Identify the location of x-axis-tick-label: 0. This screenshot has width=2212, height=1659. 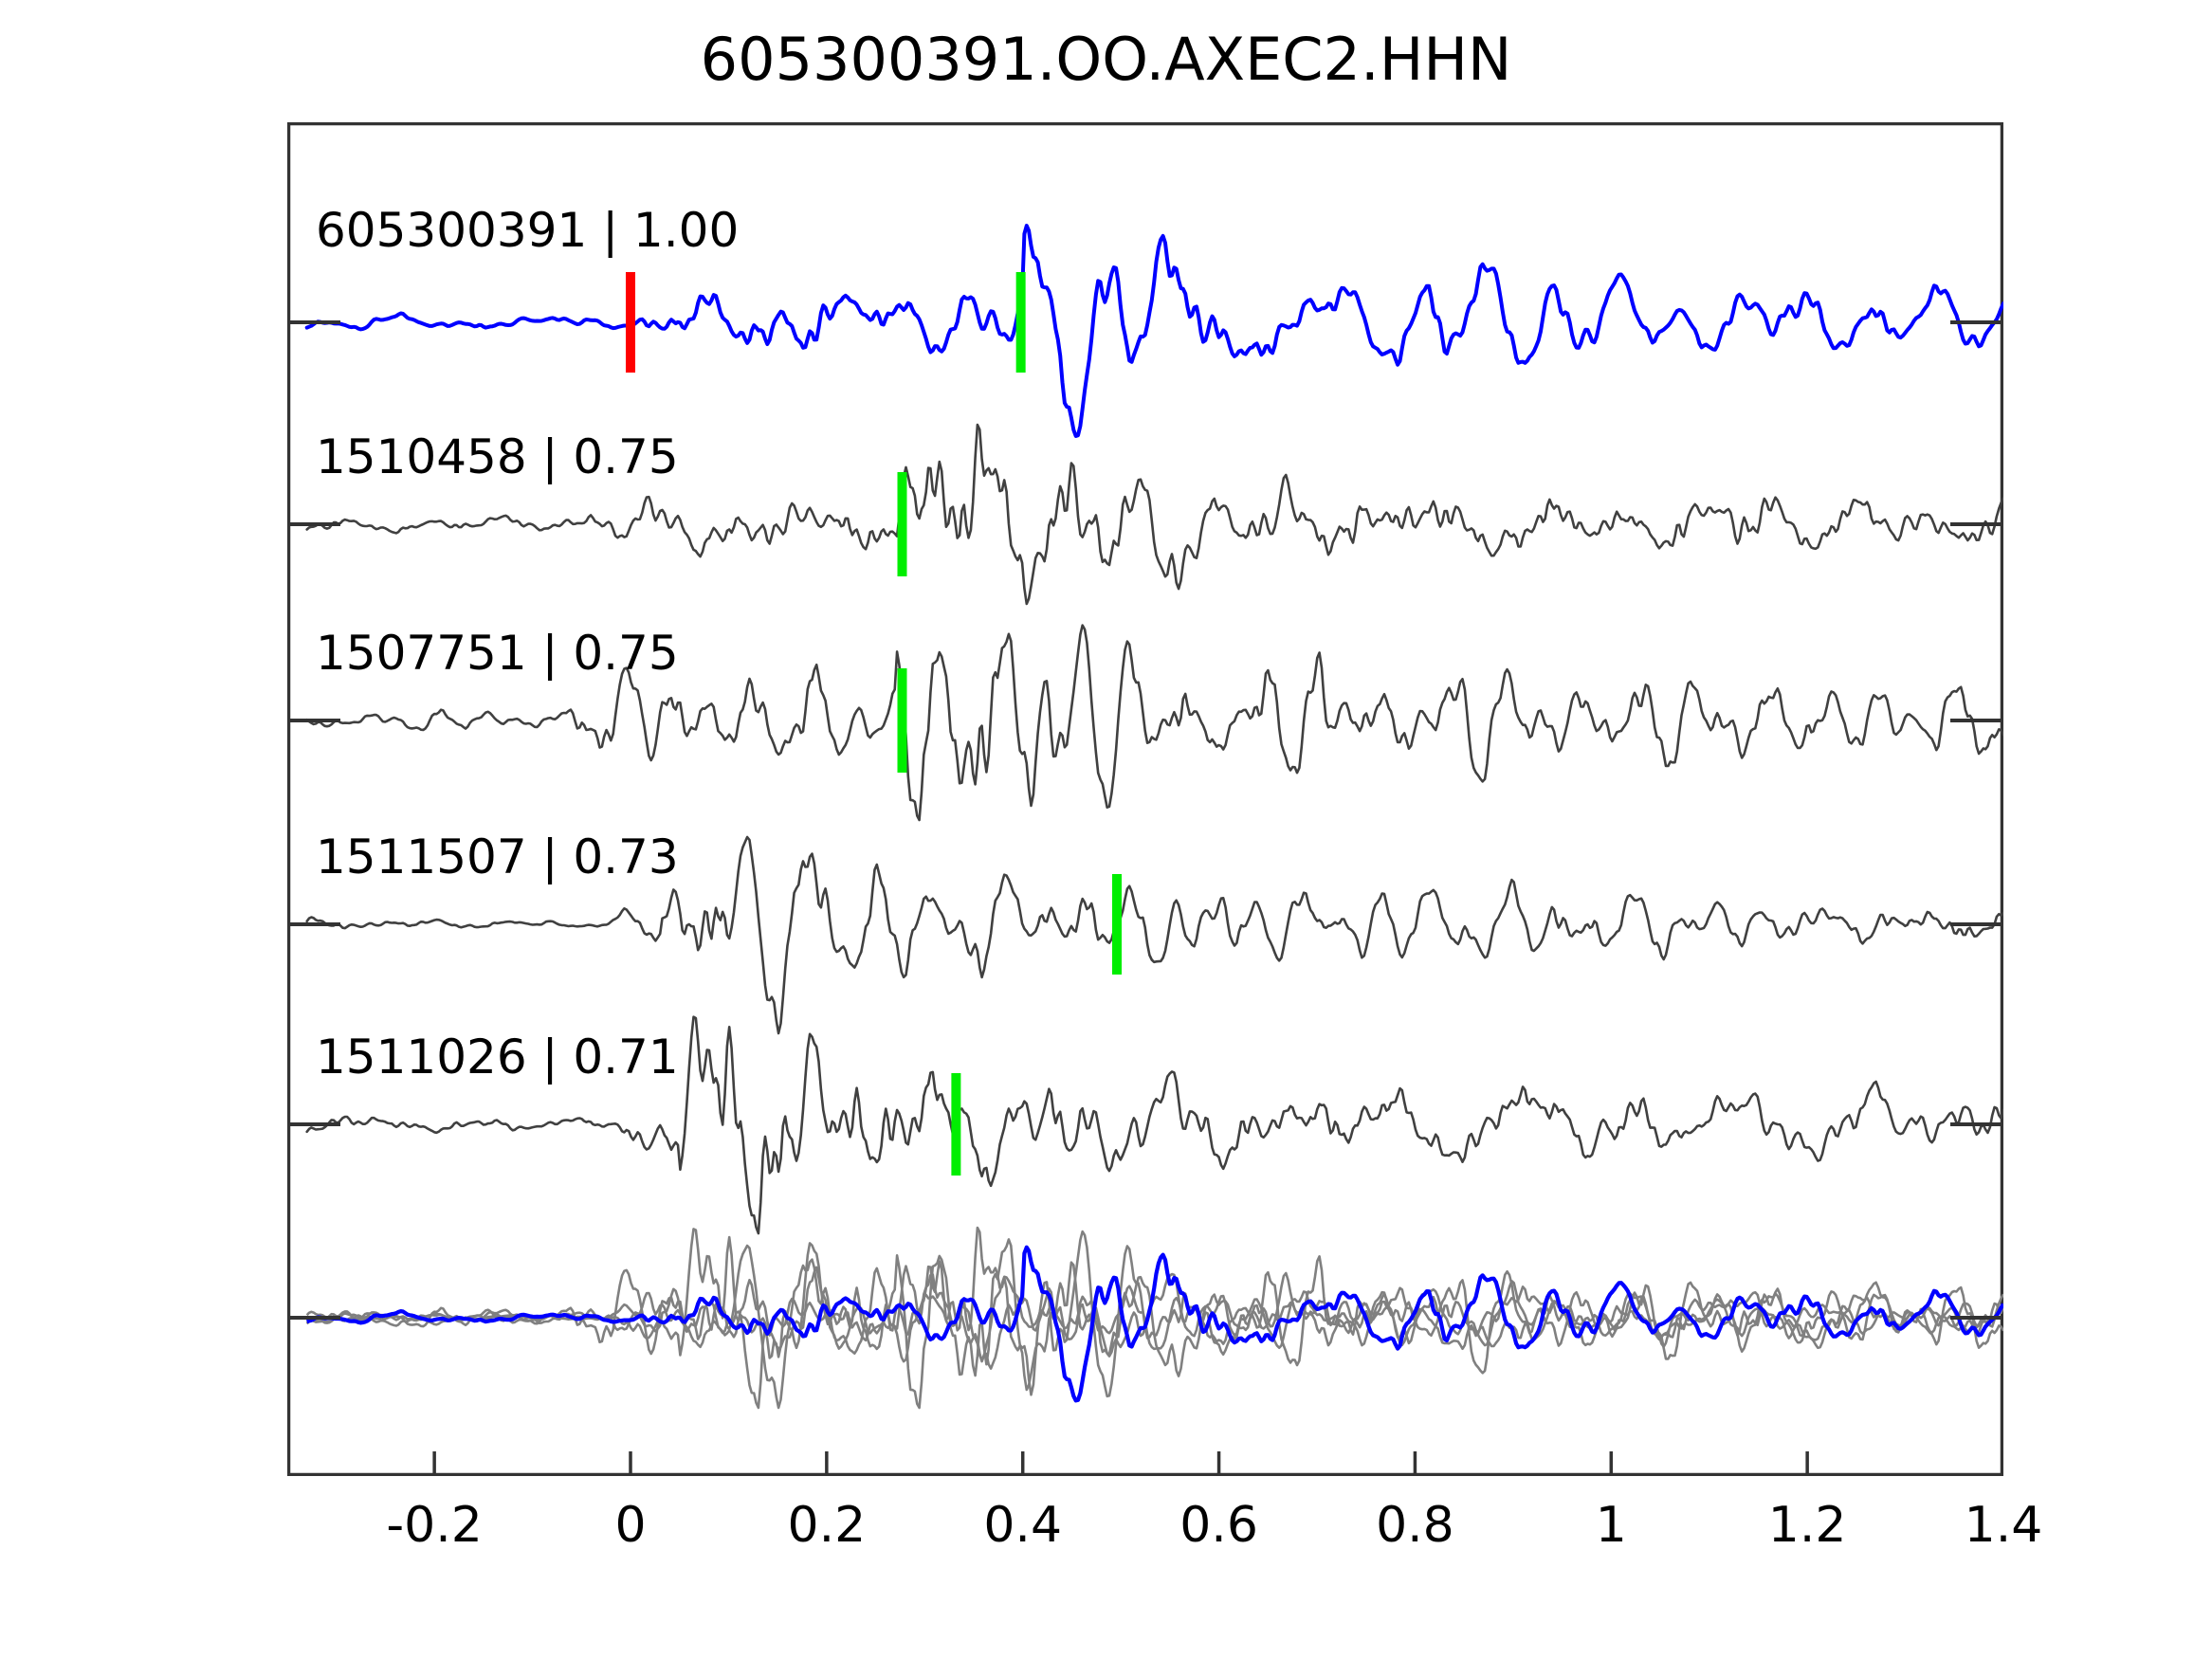
(630, 1525).